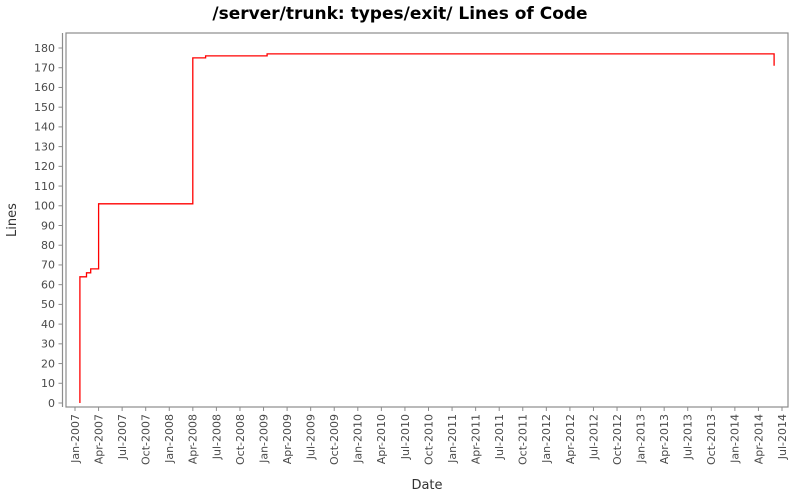 The image size is (800, 500). I want to click on x-tick-label: Oct-2013, so click(711, 439).